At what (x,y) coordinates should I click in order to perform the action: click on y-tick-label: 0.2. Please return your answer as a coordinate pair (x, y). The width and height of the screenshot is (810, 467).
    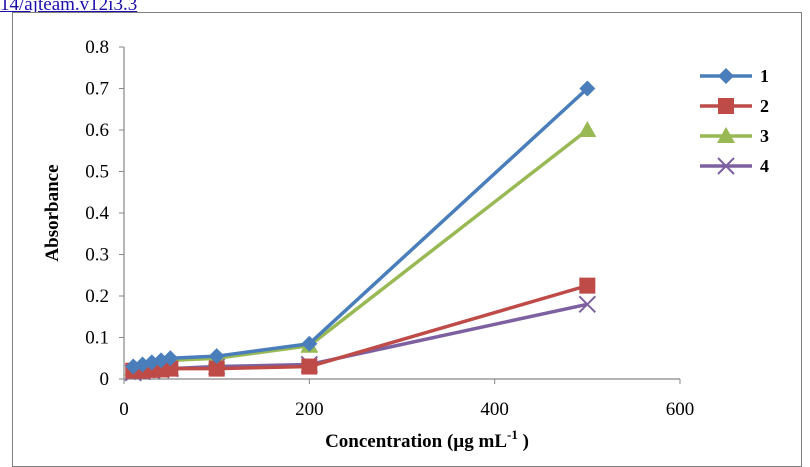
    Looking at the image, I should click on (97, 296).